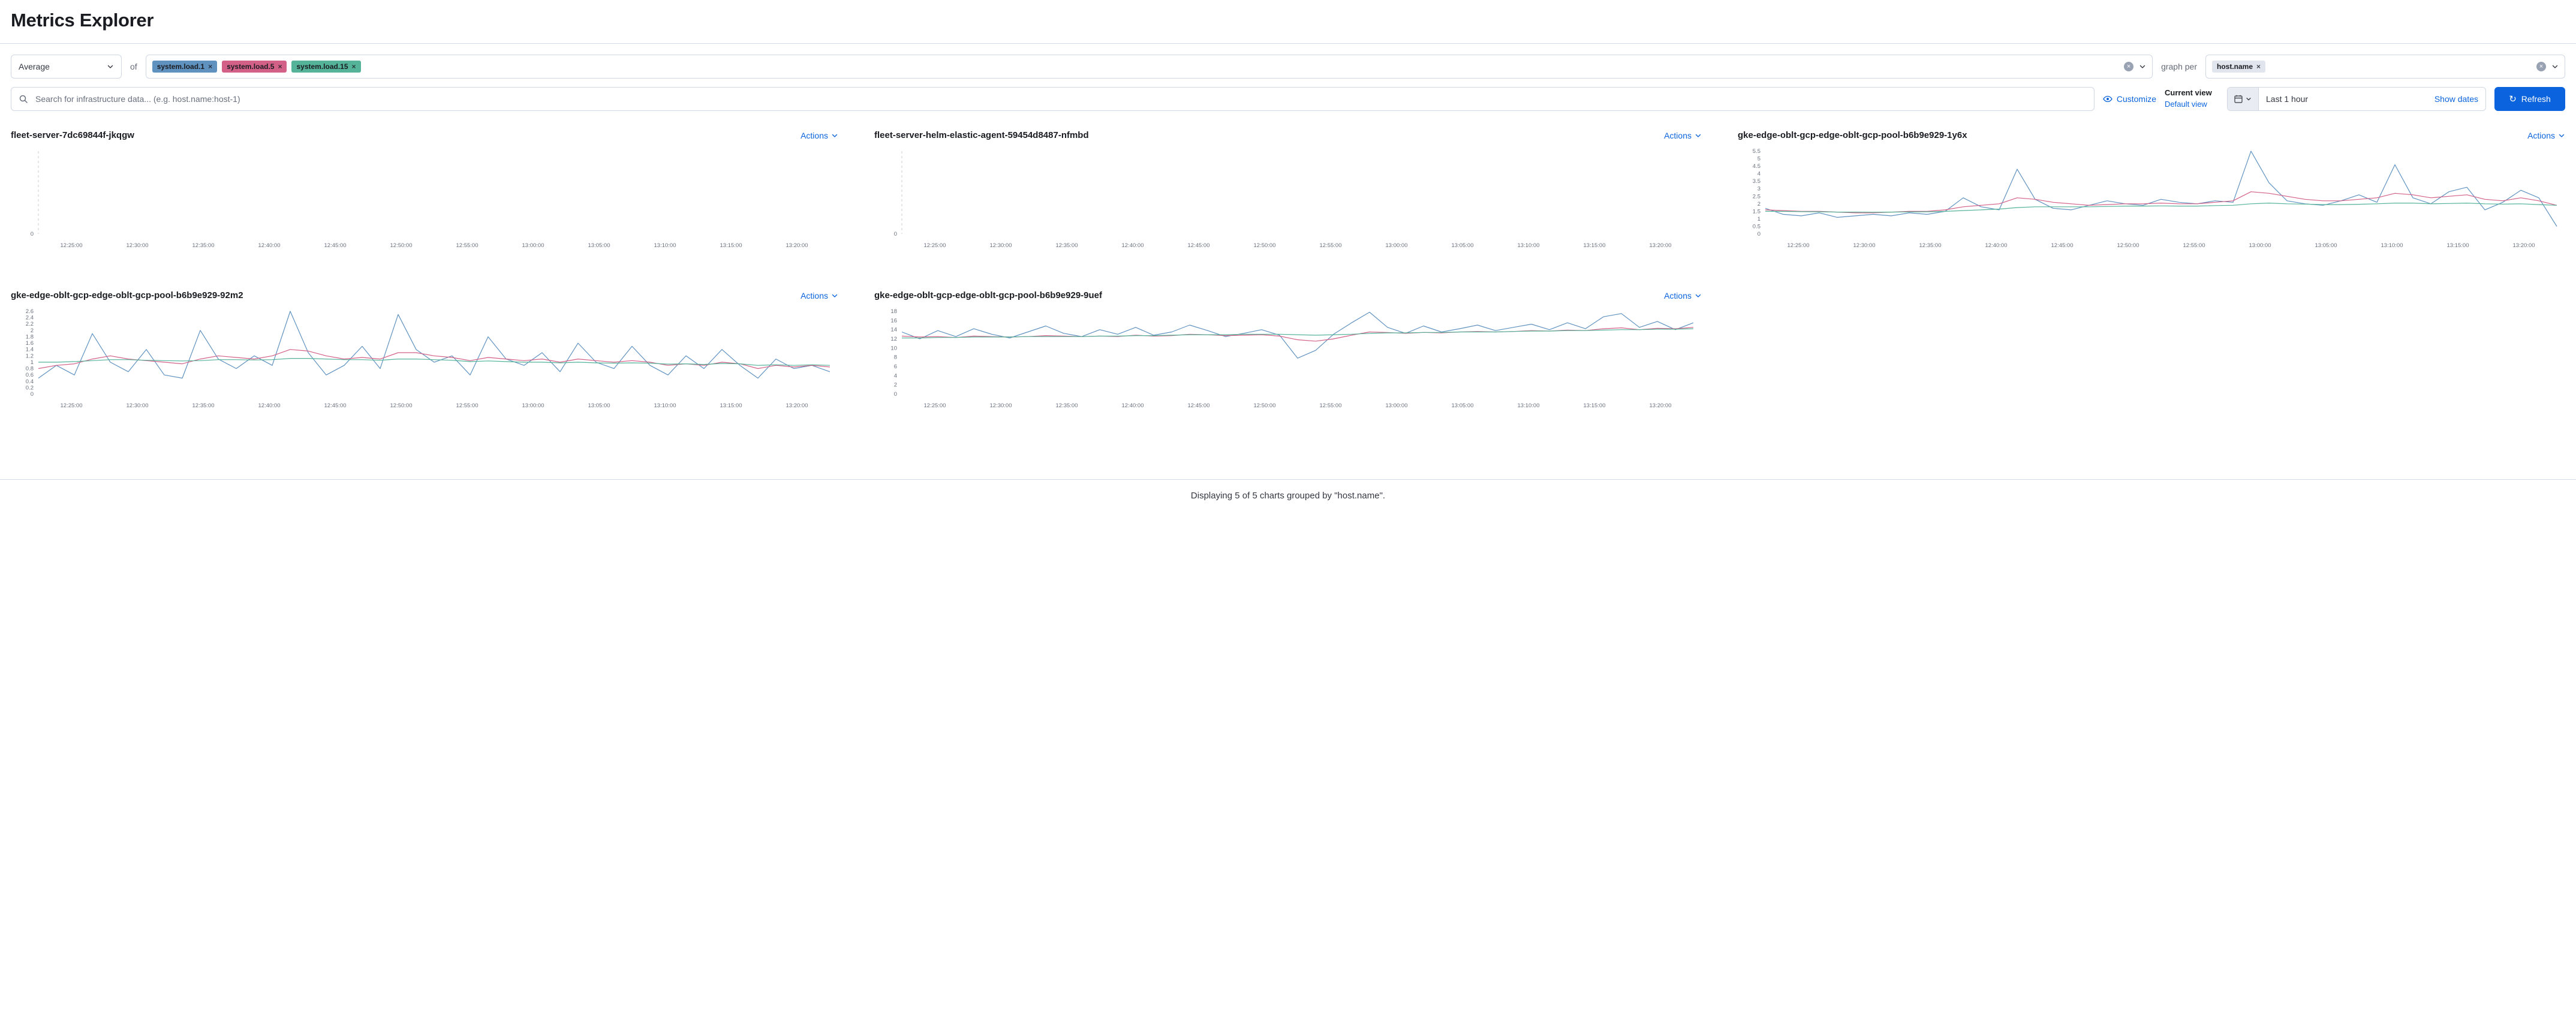 Image resolution: width=2576 pixels, height=1010 pixels. What do you see at coordinates (2186, 104) in the screenshot?
I see `default-view-link: Default view` at bounding box center [2186, 104].